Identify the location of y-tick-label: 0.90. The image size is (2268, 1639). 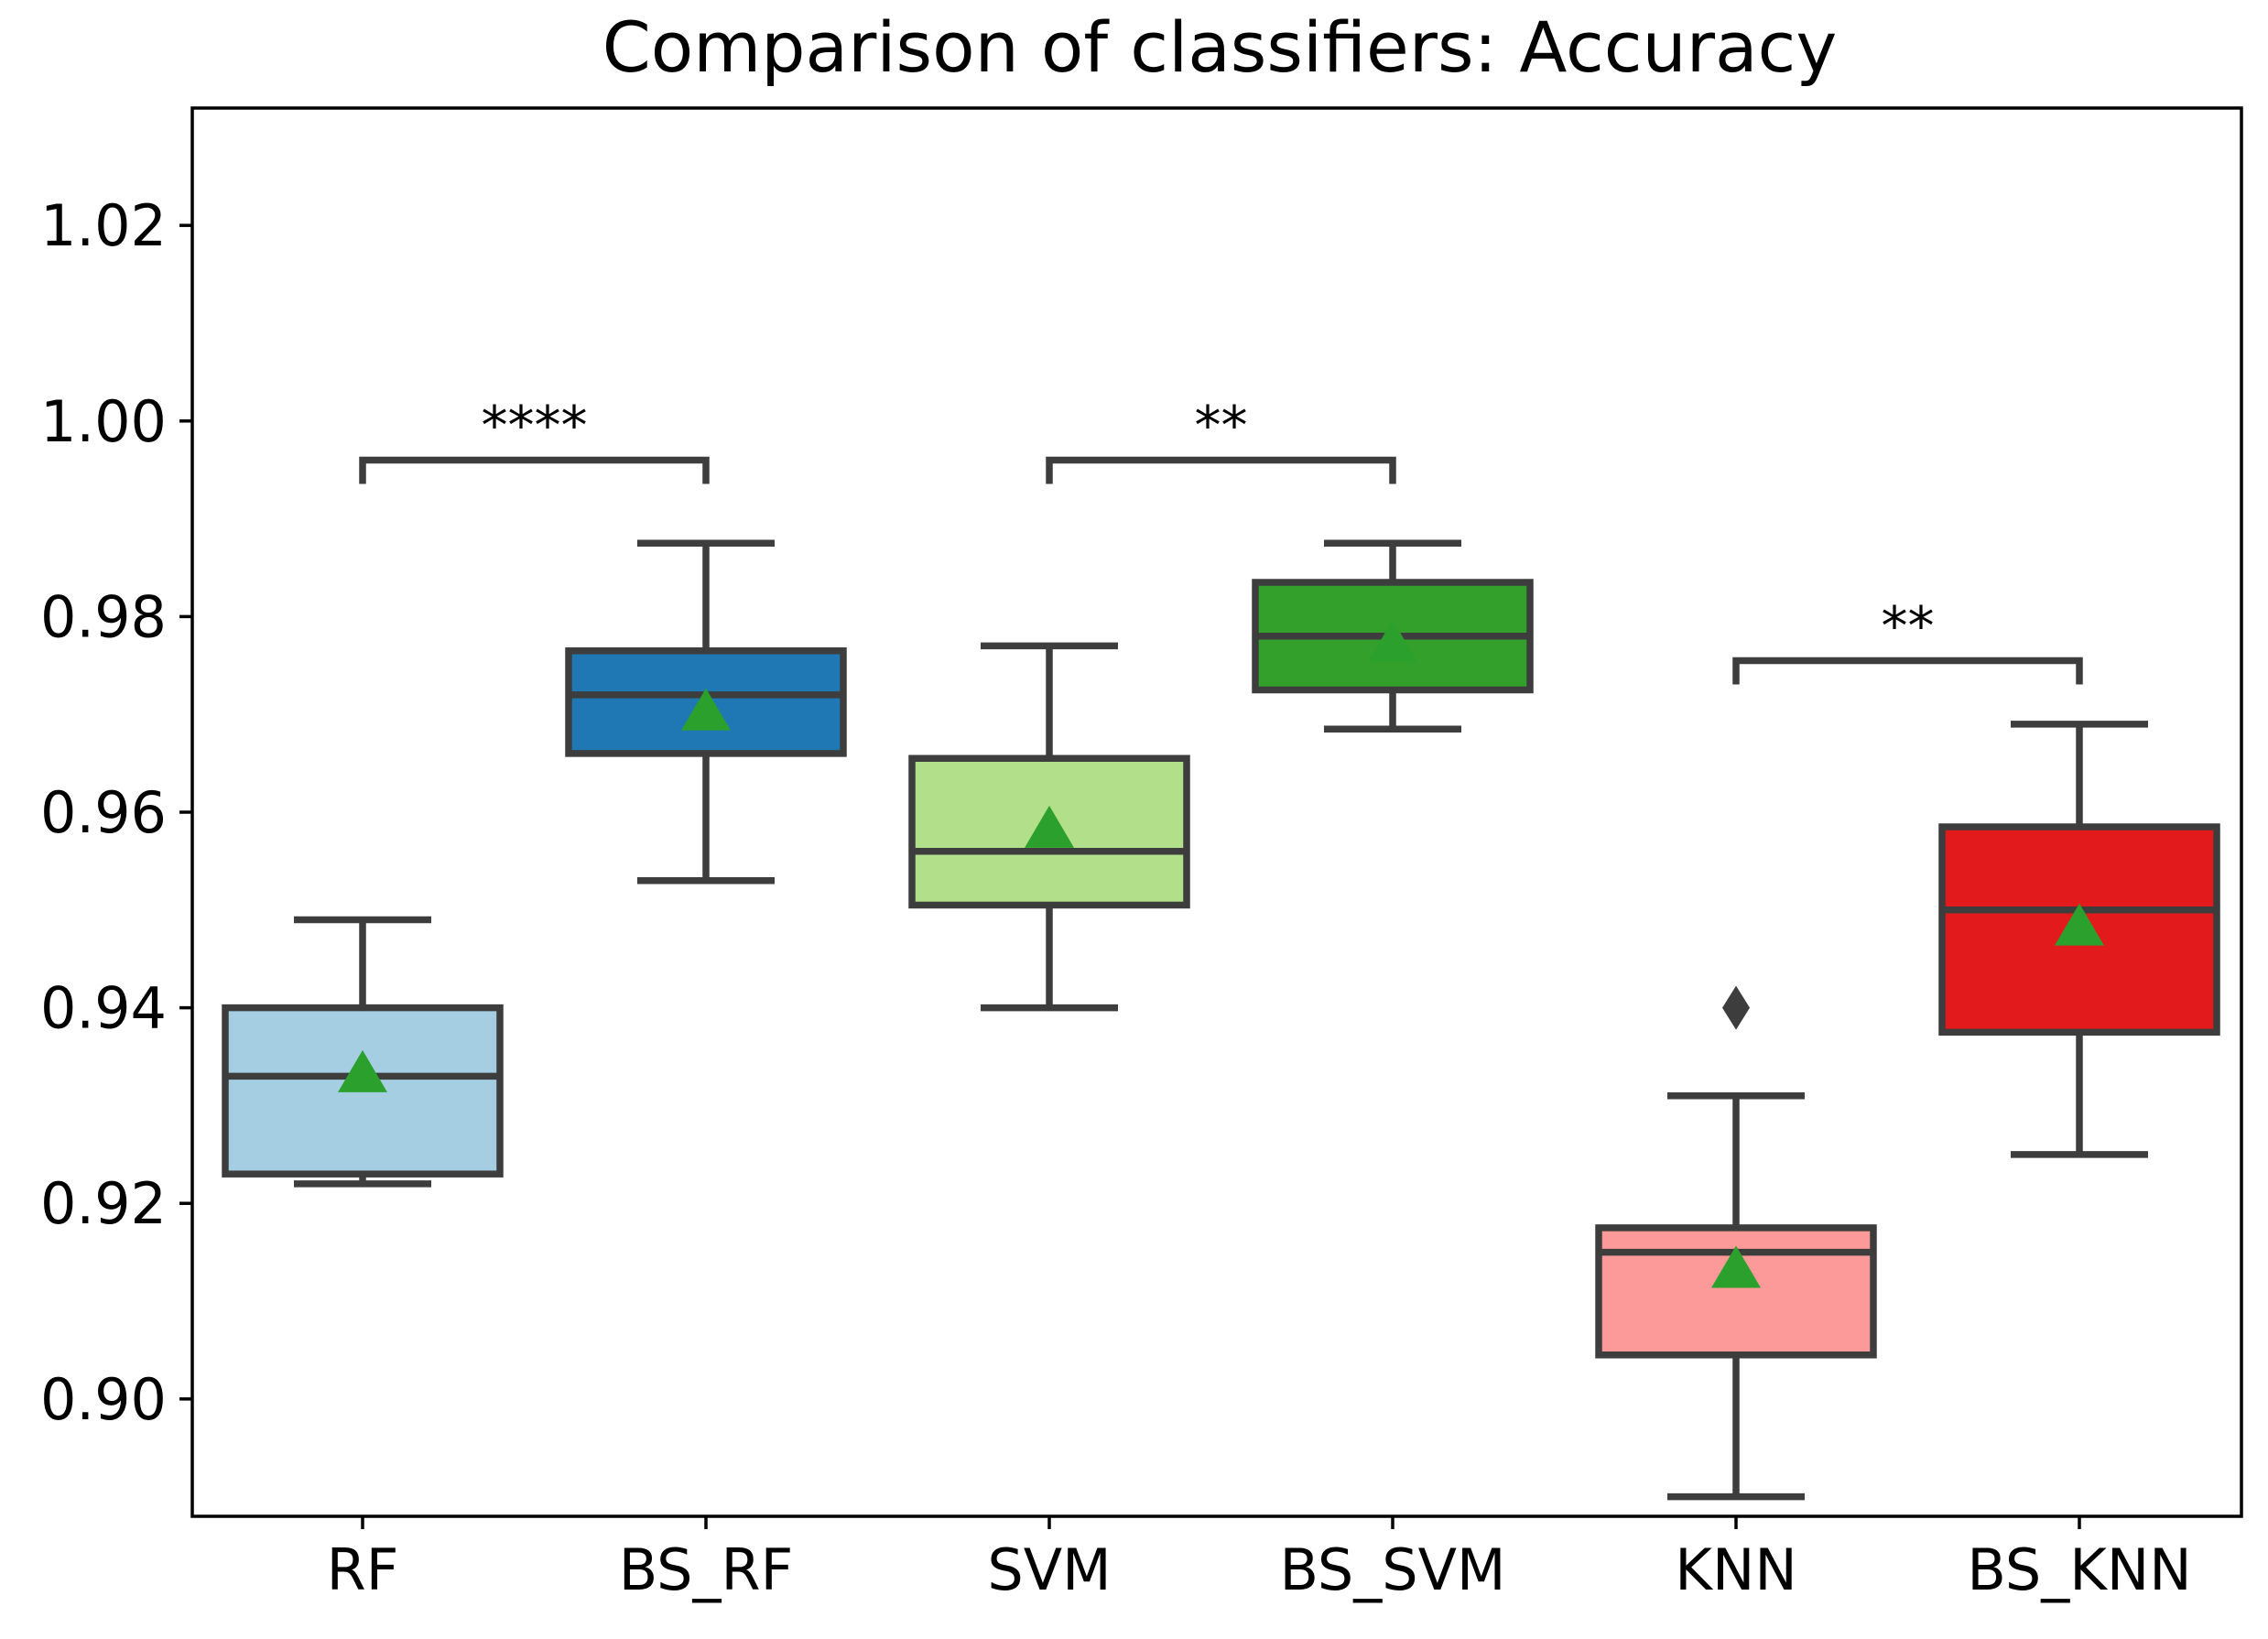
(104, 1399).